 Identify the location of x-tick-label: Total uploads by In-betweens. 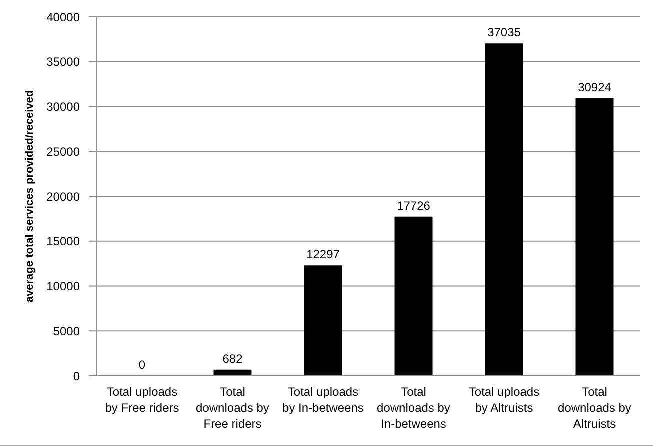
(323, 400).